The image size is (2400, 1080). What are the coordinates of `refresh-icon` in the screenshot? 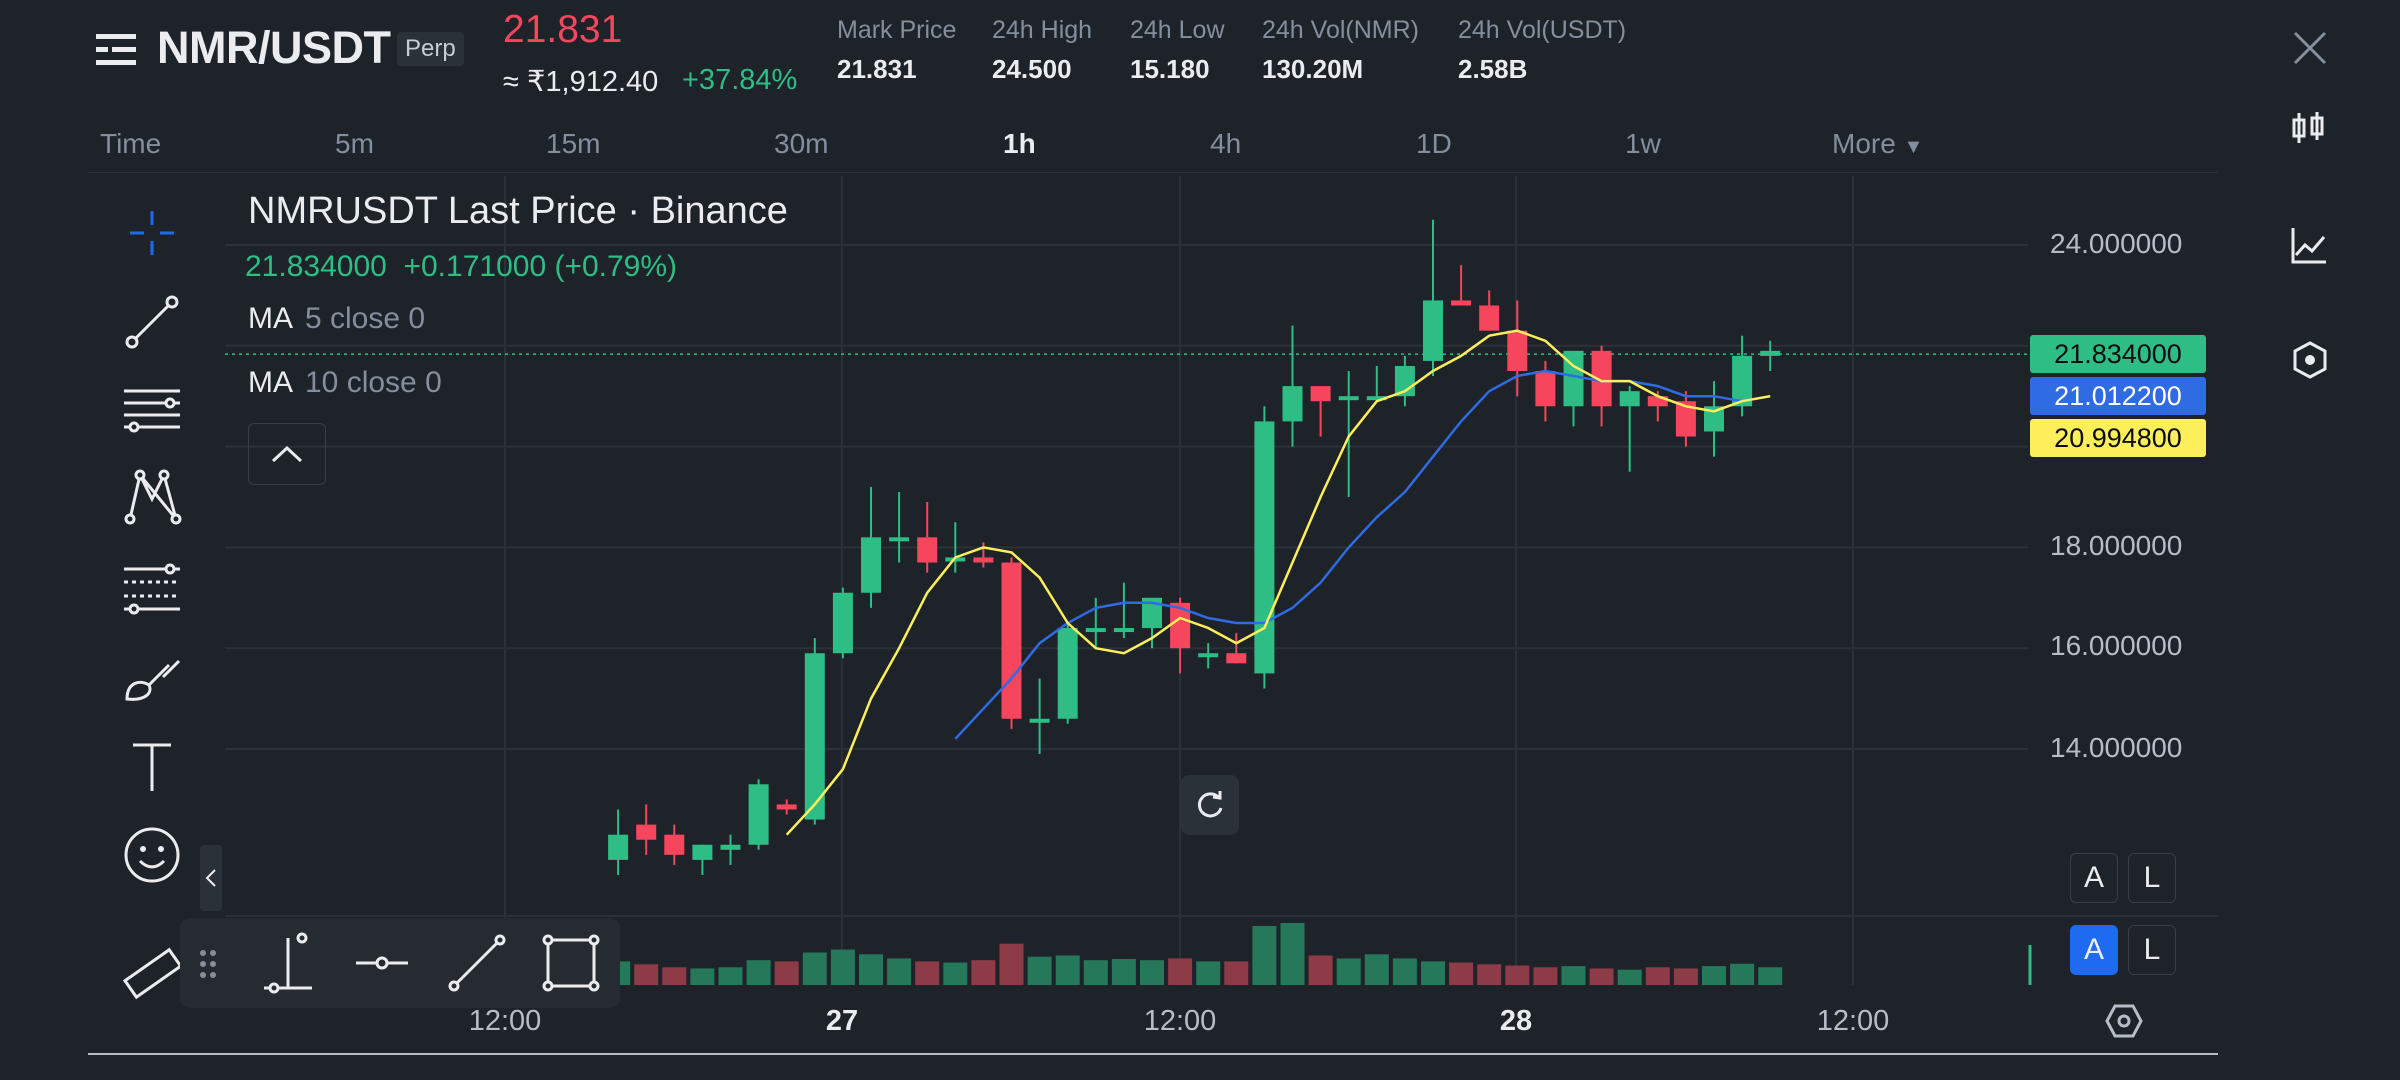 It's located at (1210, 804).